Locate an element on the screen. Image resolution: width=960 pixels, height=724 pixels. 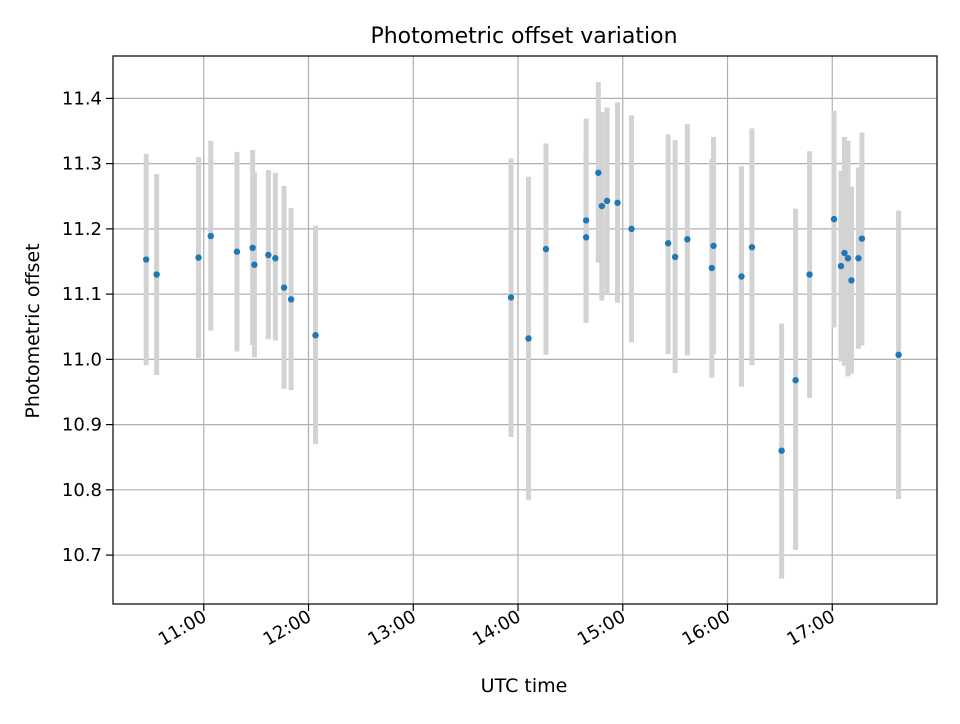
y-tick-label: 10.8 is located at coordinates (82, 490).